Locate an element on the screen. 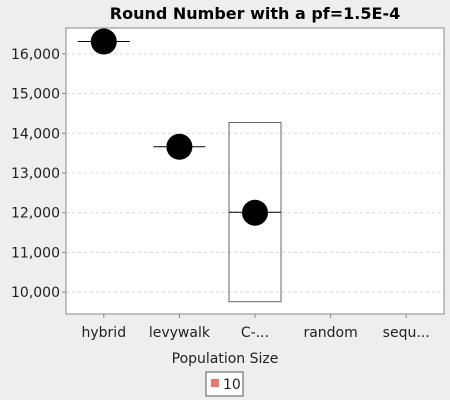  y-tick-label: 15,000 is located at coordinates (35, 95).